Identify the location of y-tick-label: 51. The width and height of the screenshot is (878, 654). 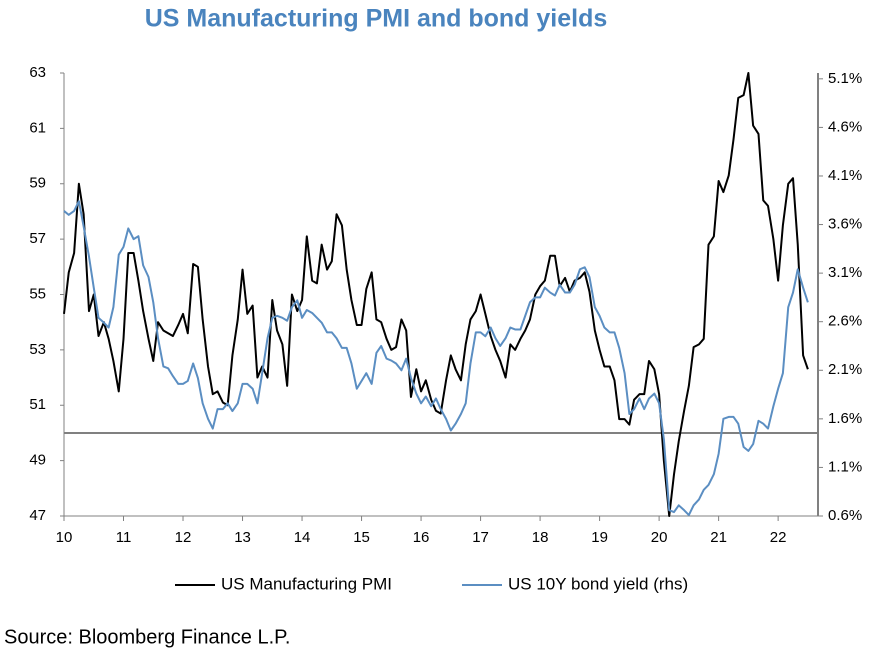
(37, 404).